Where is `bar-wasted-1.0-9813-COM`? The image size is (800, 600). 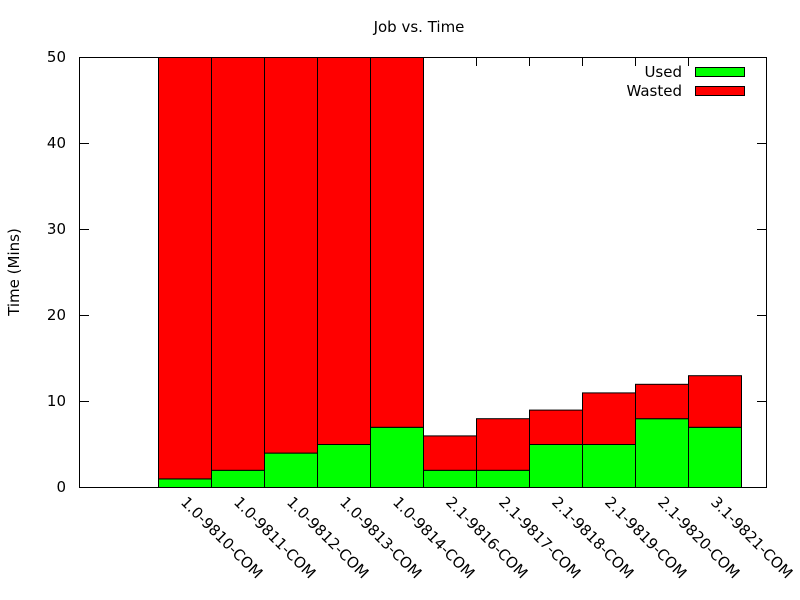 bar-wasted-1.0-9813-COM is located at coordinates (344, 251).